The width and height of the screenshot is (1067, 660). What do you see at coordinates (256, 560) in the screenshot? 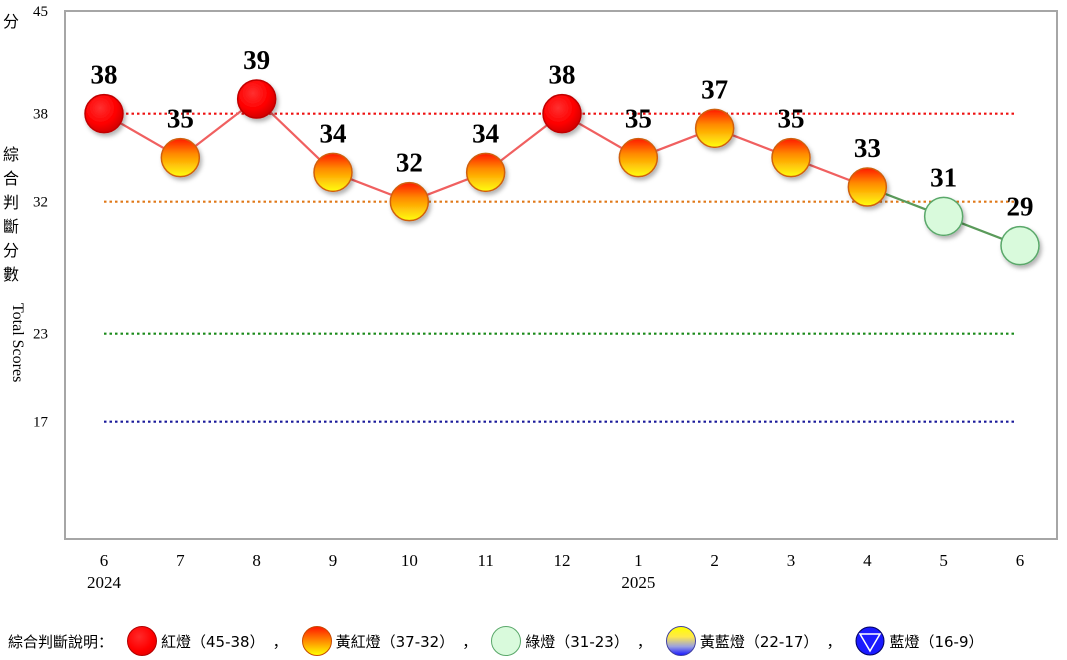
I see `x-tick-month: 8` at bounding box center [256, 560].